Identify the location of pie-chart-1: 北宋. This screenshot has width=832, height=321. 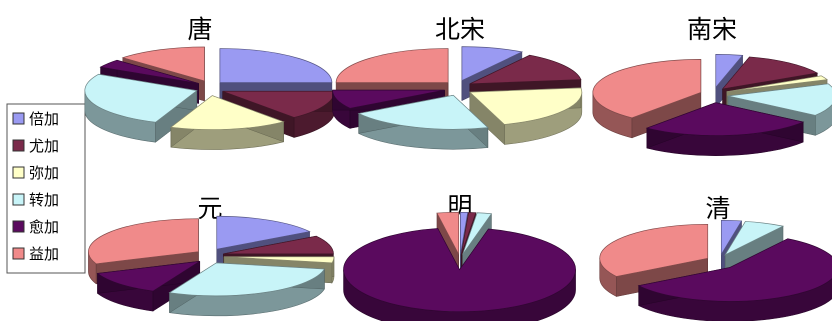
(457, 82).